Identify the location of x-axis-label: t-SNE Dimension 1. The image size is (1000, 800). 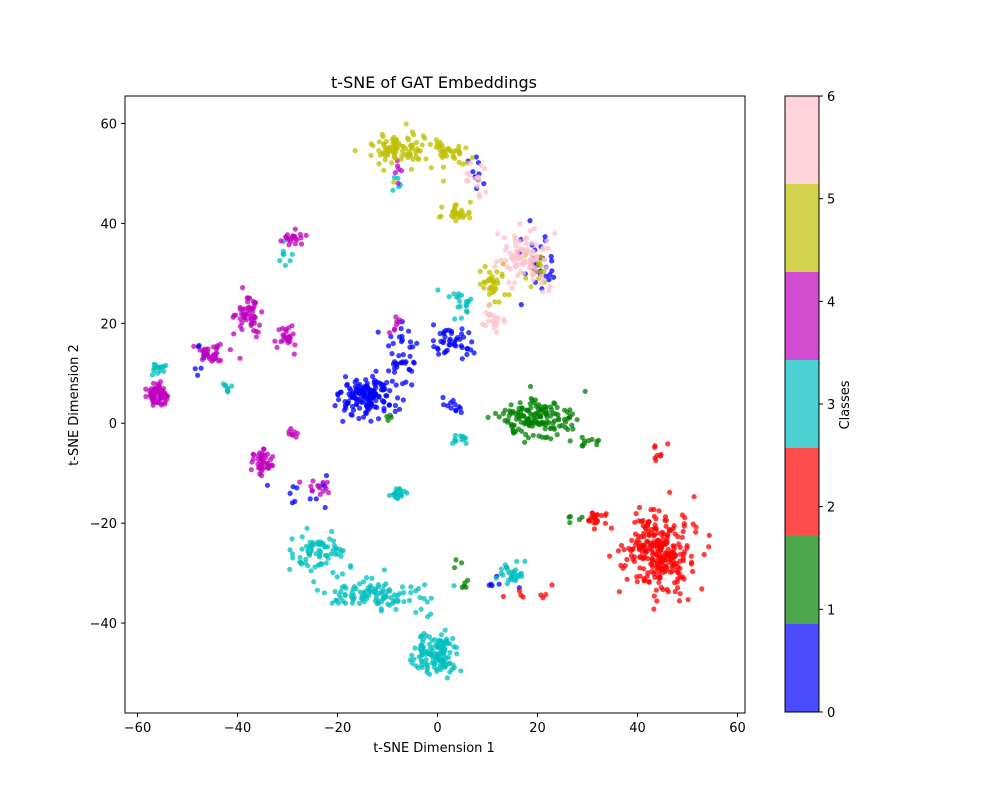
(434, 748).